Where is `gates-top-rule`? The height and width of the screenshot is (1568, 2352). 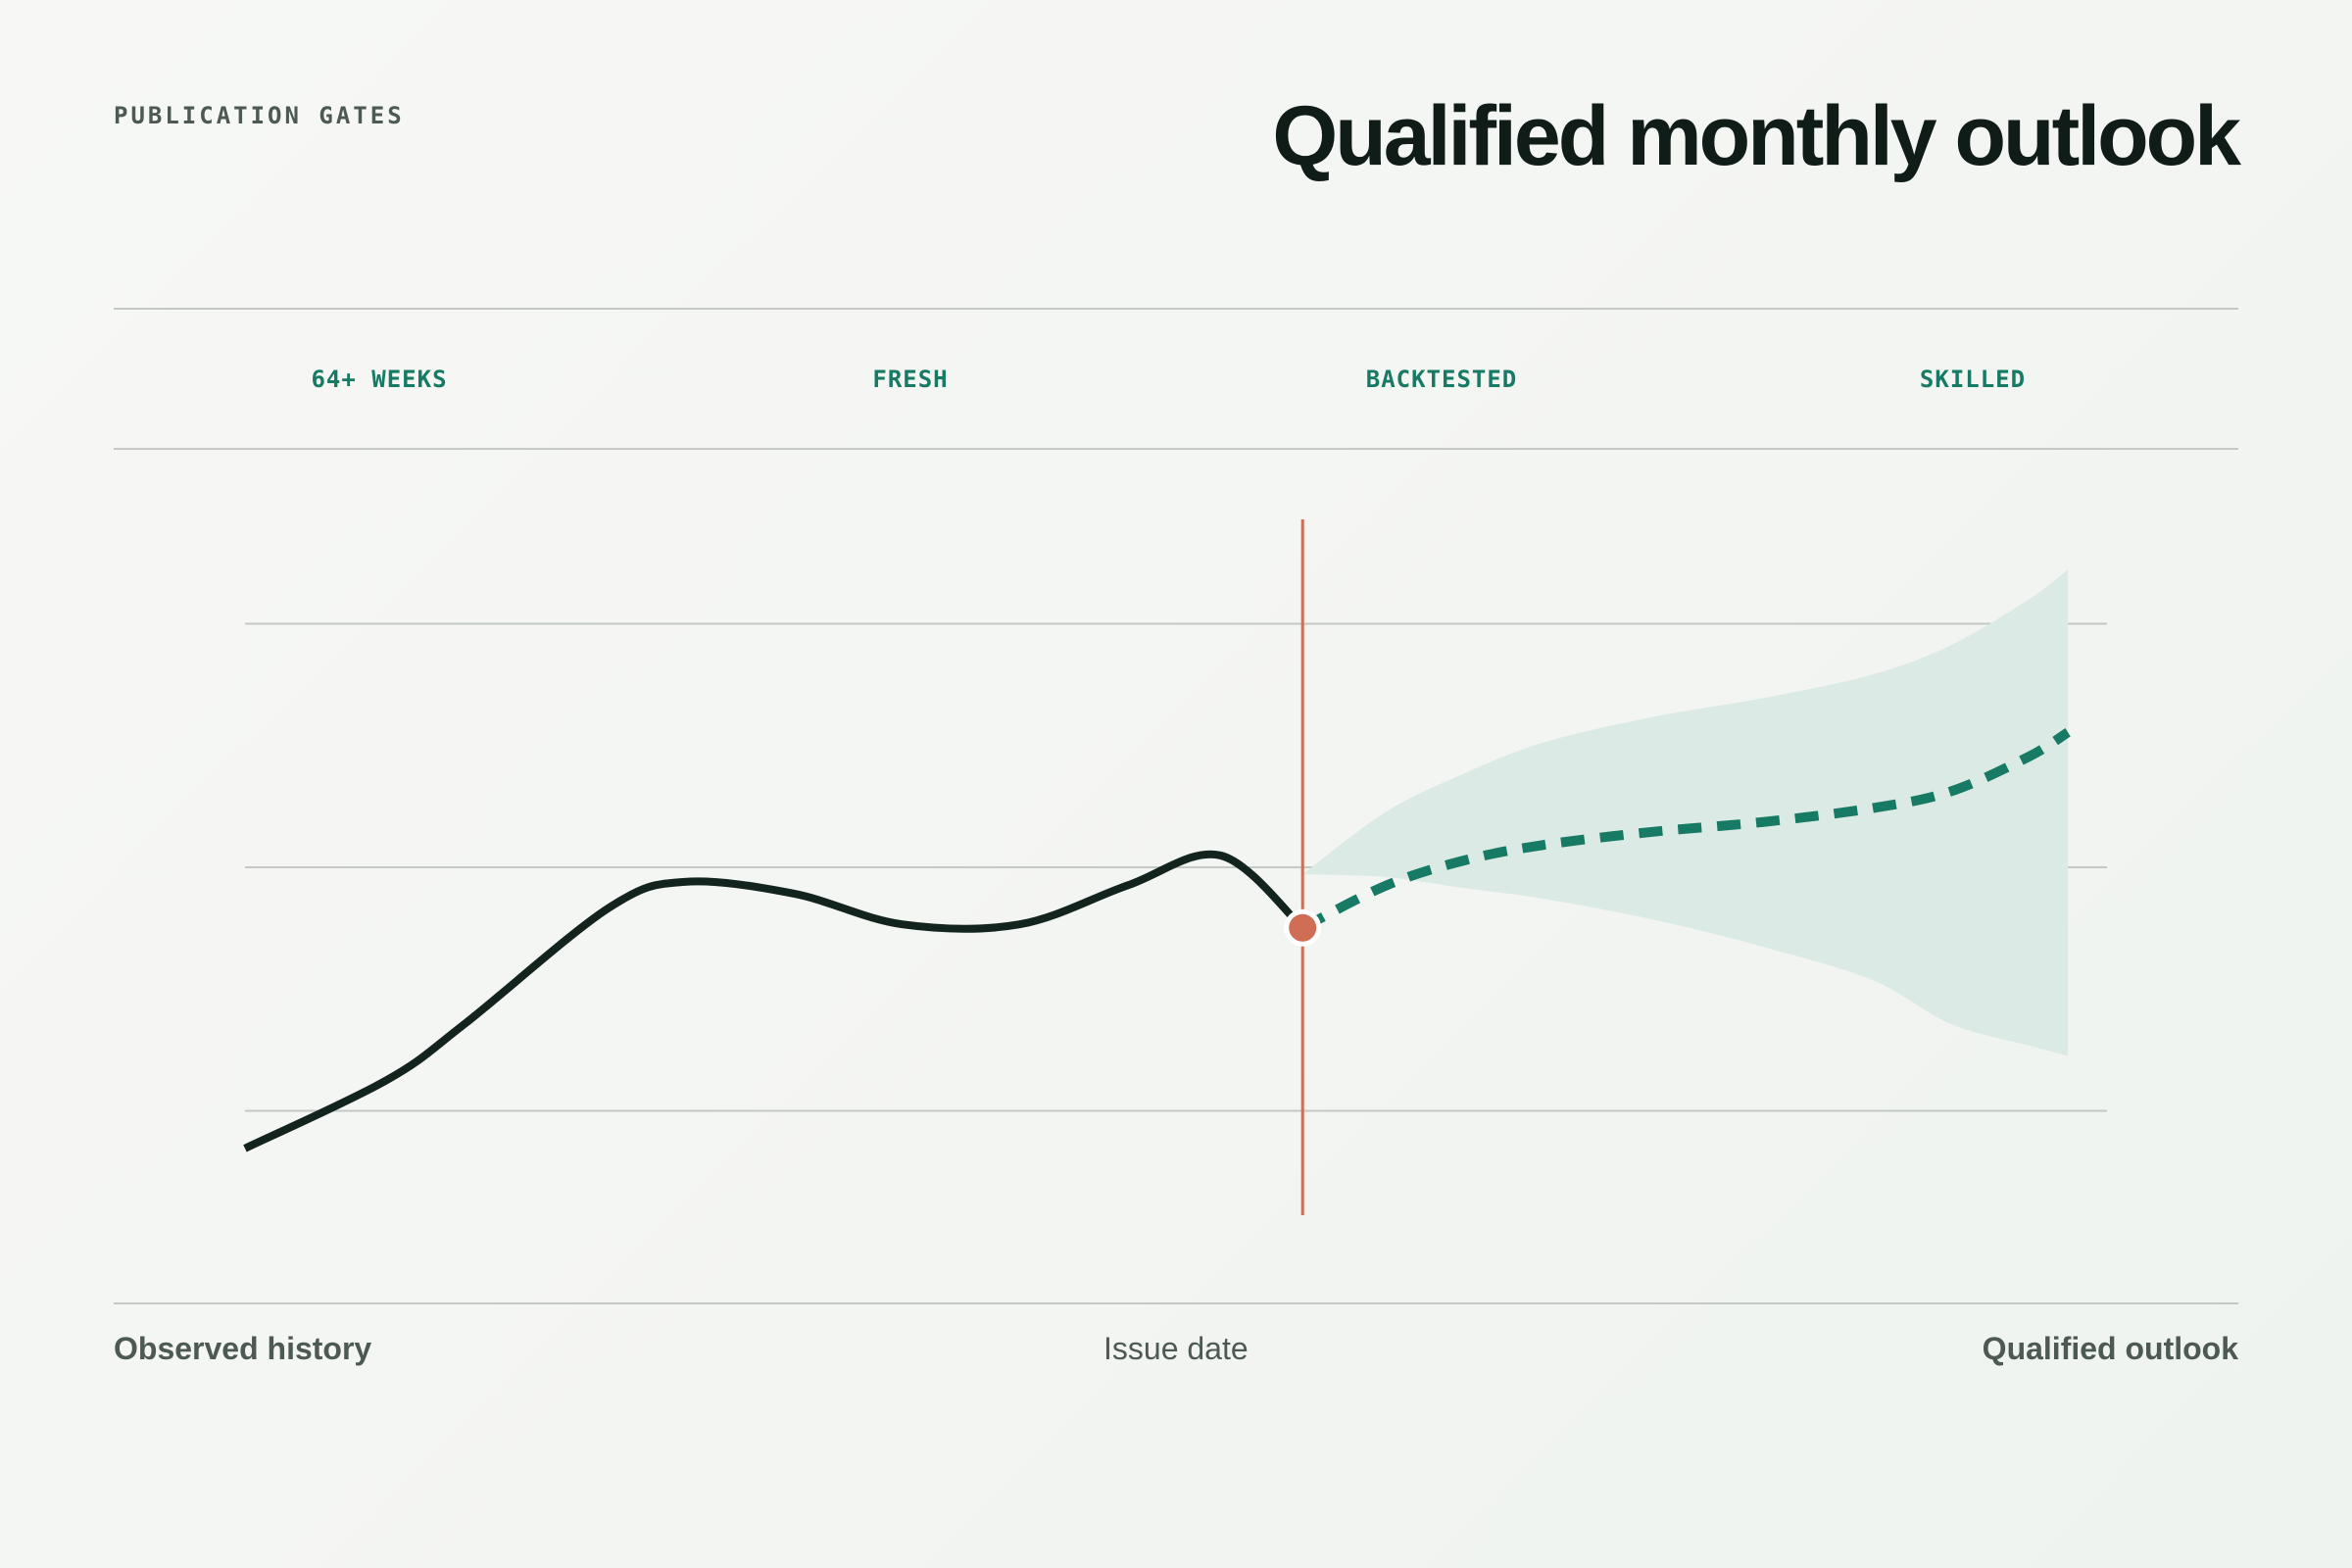
gates-top-rule is located at coordinates (1176, 309).